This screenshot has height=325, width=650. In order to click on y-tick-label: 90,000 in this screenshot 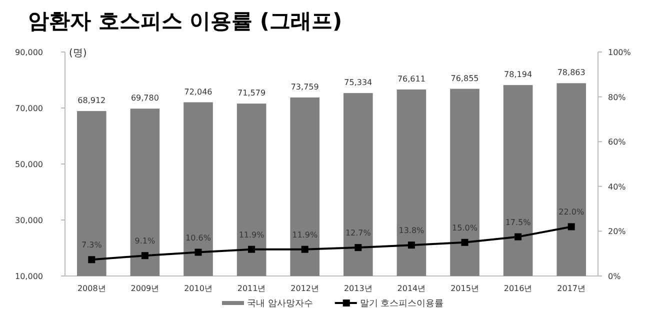, I will do `click(29, 52)`.